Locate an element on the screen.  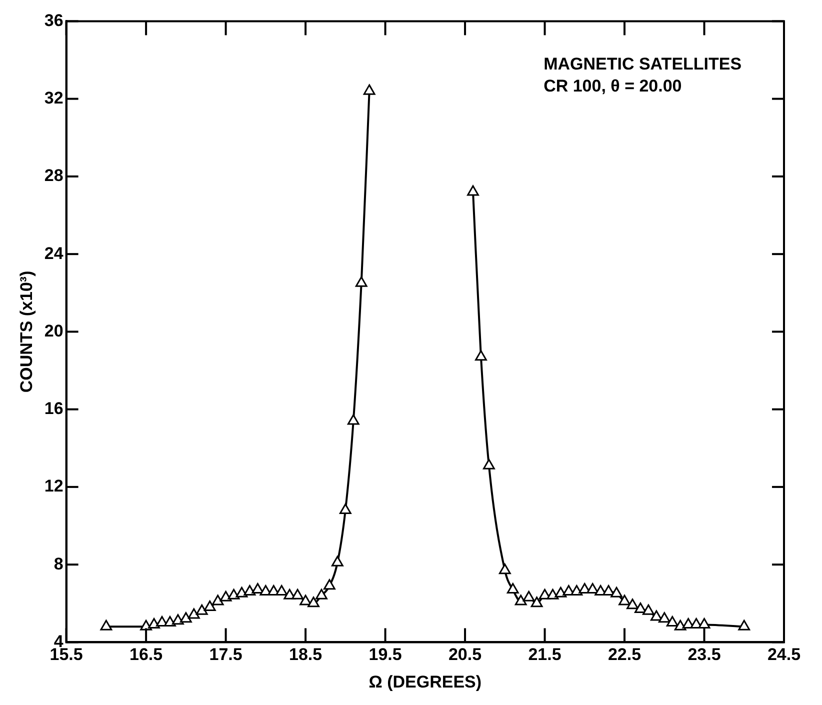
annotation: MAGNETIC SATELLITES is located at coordinates (643, 64).